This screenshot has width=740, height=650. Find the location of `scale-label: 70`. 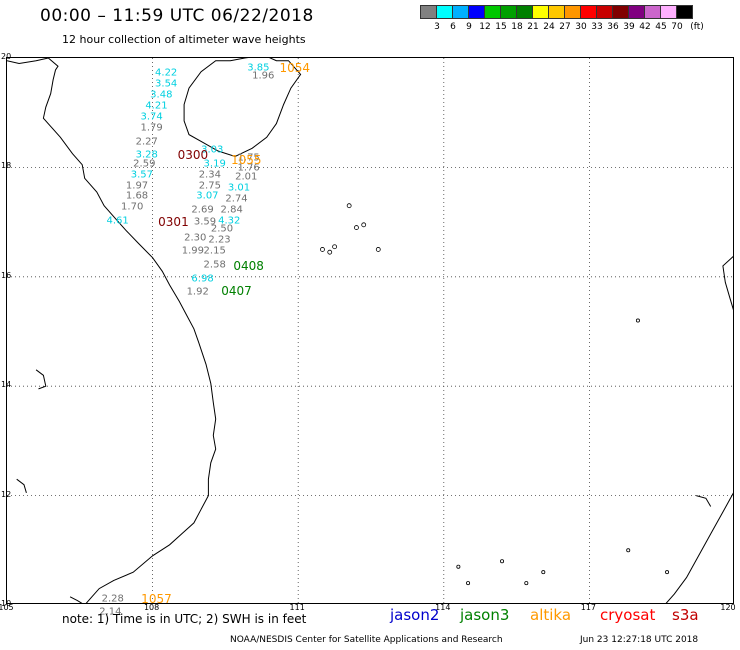

scale-label: 70 is located at coordinates (677, 27).